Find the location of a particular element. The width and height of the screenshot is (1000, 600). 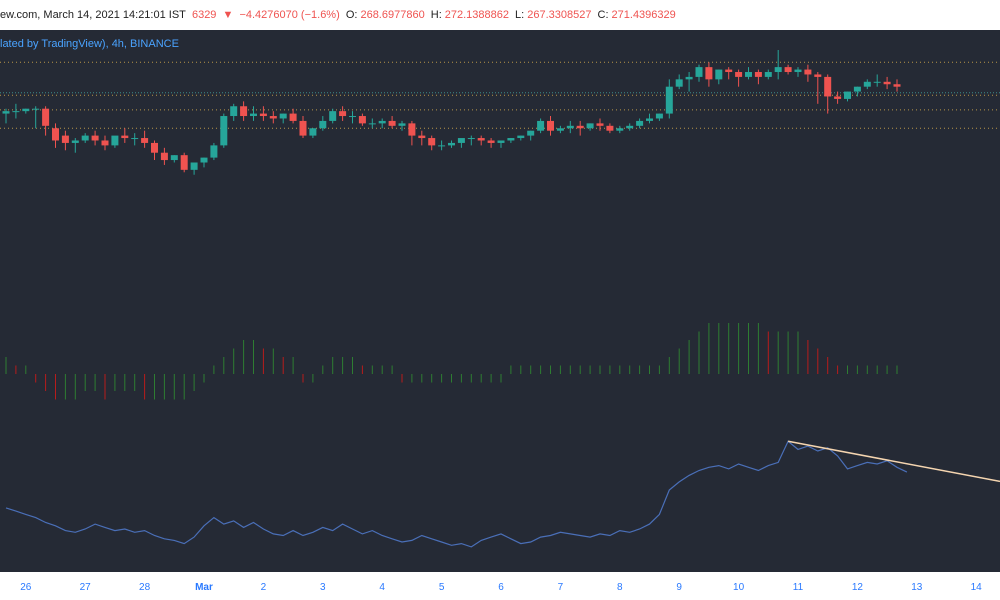

x-tick-label: 4 is located at coordinates (382, 587).